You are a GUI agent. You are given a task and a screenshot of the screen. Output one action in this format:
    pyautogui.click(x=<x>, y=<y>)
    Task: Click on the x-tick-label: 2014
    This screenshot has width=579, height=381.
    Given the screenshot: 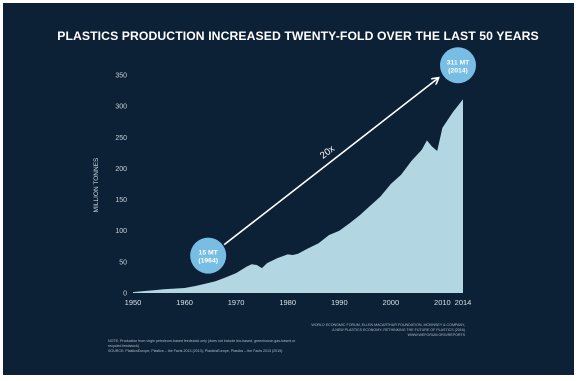 What is the action you would take?
    pyautogui.click(x=463, y=302)
    